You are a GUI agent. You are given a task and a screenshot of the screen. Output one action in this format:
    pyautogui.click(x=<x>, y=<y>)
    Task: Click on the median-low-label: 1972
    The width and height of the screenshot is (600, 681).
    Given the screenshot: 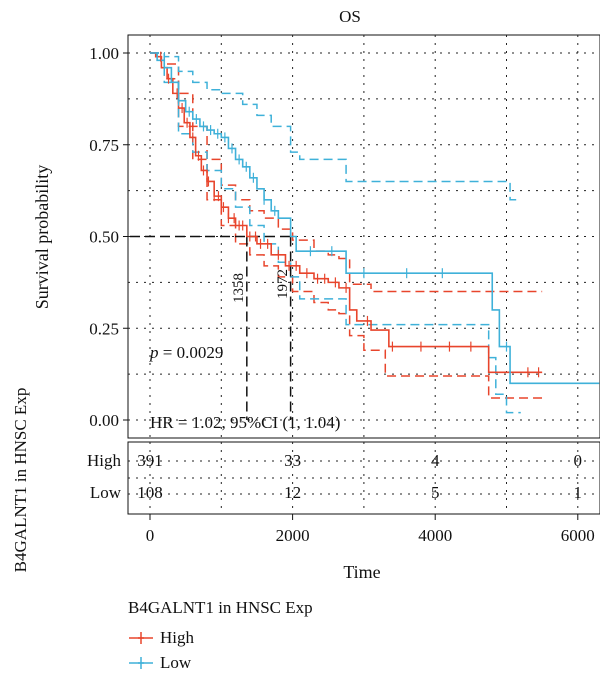 What is the action you would take?
    pyautogui.click(x=283, y=284)
    